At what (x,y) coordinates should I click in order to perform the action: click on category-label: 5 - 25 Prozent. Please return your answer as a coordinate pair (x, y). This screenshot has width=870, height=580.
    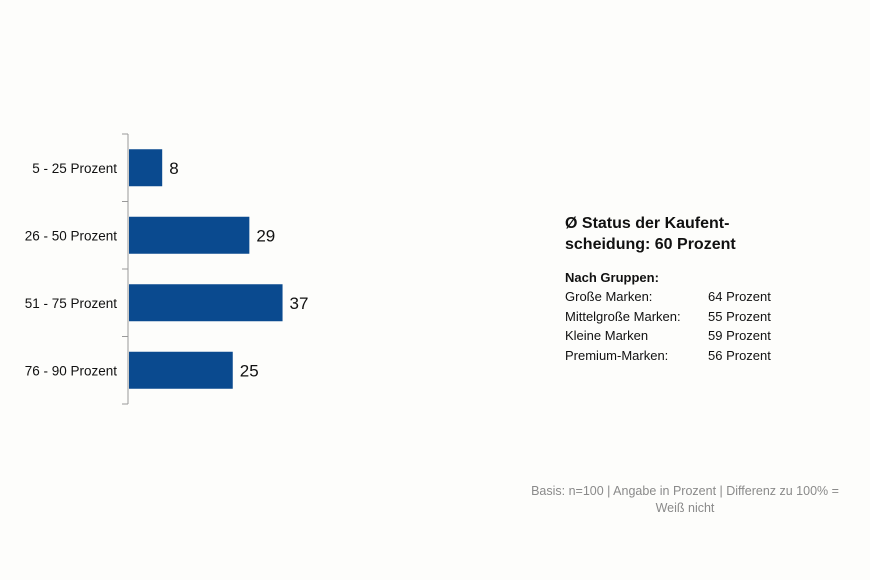
    Looking at the image, I should click on (74, 168).